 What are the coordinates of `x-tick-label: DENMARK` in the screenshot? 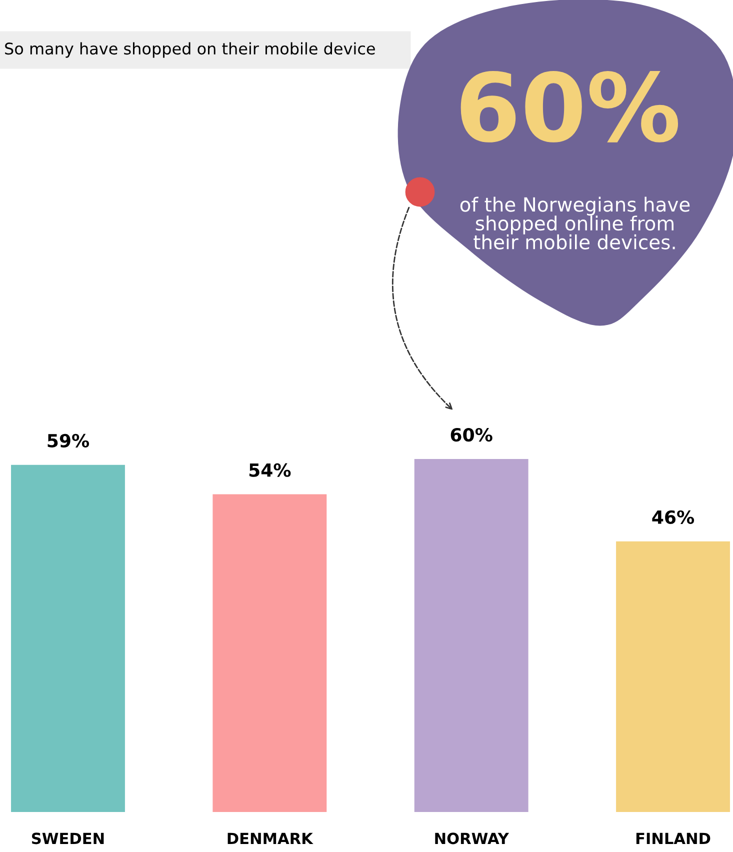 It's located at (271, 838).